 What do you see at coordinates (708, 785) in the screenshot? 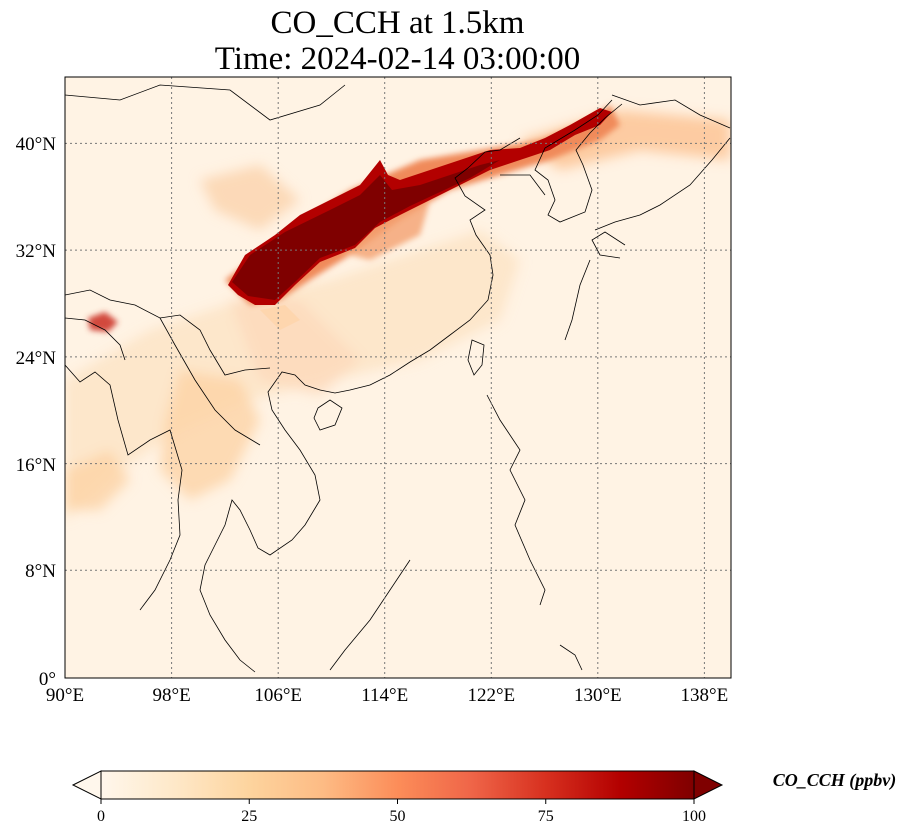
I see `colorbar-extend-max` at bounding box center [708, 785].